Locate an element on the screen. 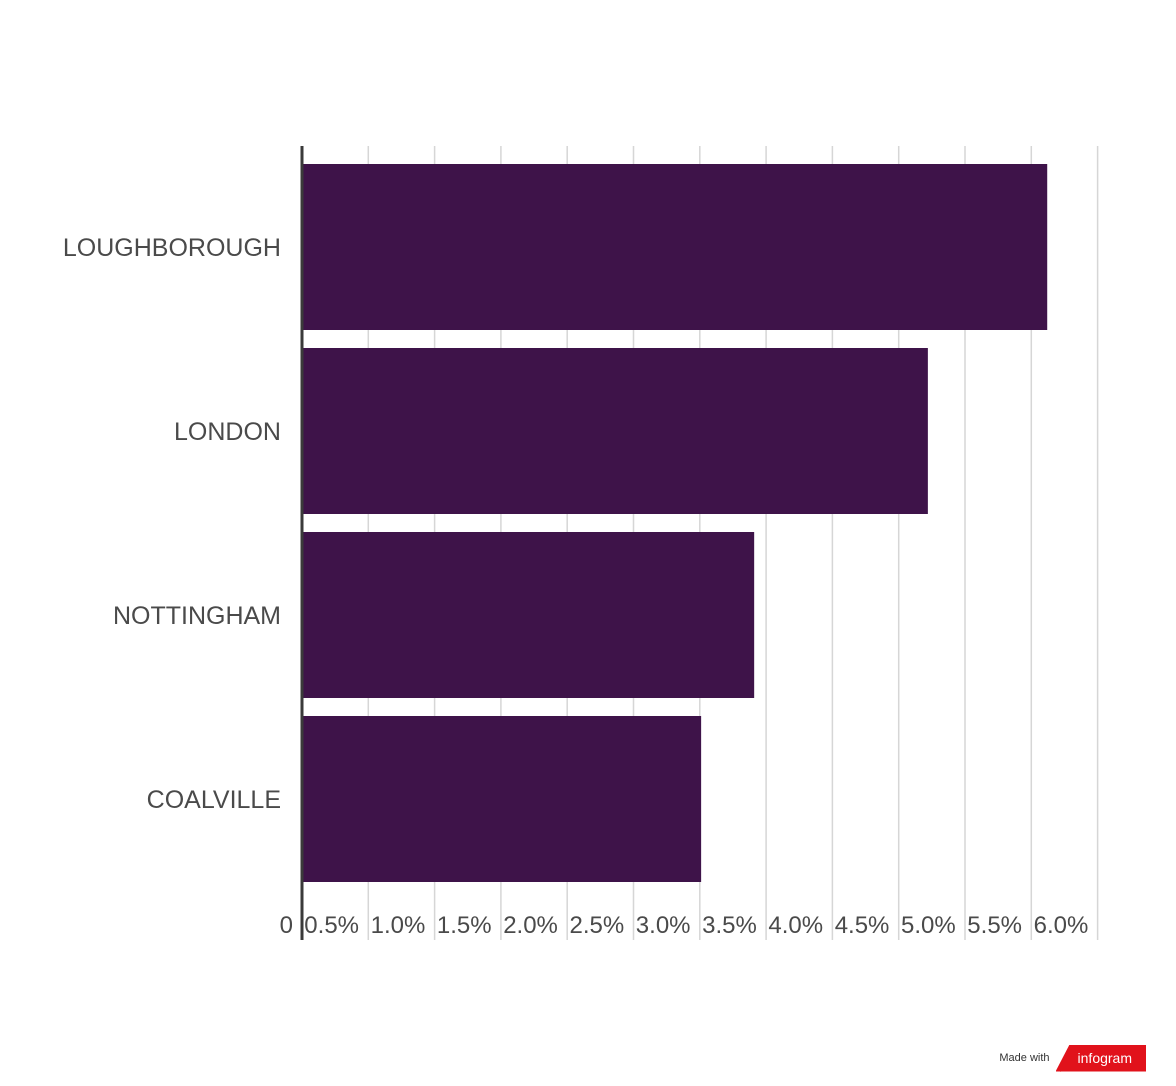  bar-loughborough is located at coordinates (675, 247).